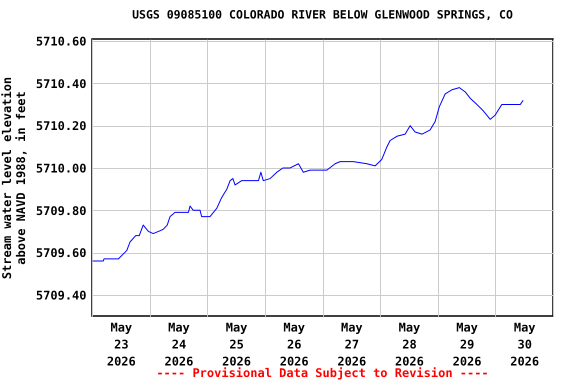 The image size is (576, 384). Describe the element at coordinates (61, 168) in the screenshot. I see `y-tick-label: 5710.00` at that location.